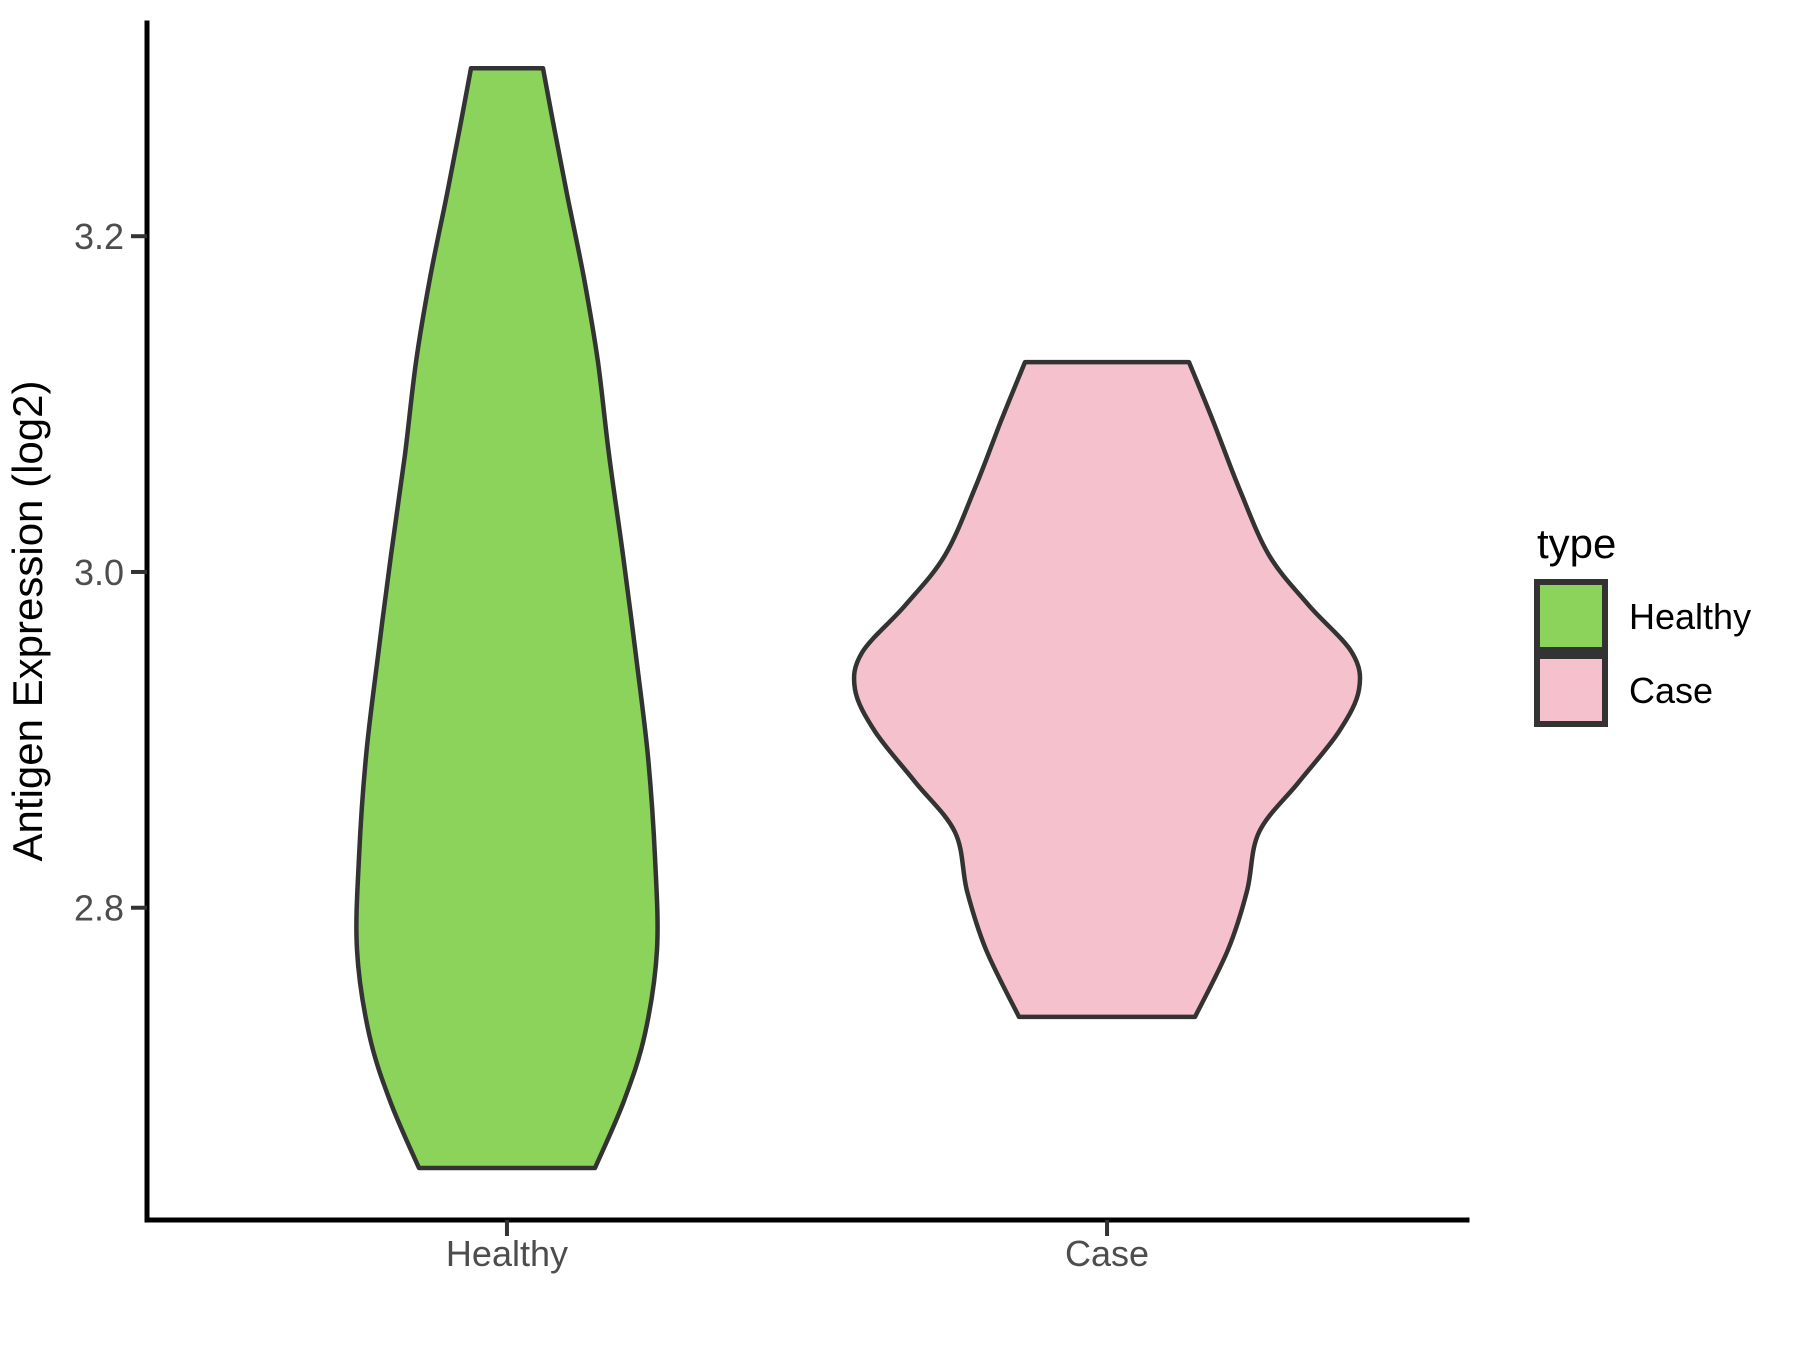  What do you see at coordinates (797, 1247) in the screenshot?
I see `x-axis-ticks: Healthy Case` at bounding box center [797, 1247].